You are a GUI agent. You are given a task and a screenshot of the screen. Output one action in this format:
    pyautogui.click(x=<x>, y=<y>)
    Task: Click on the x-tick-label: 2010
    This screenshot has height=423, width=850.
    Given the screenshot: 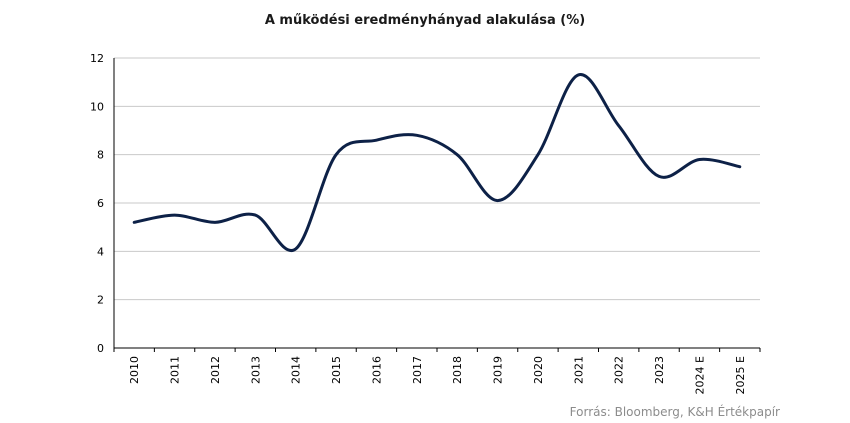 What is the action you would take?
    pyautogui.click(x=134, y=370)
    